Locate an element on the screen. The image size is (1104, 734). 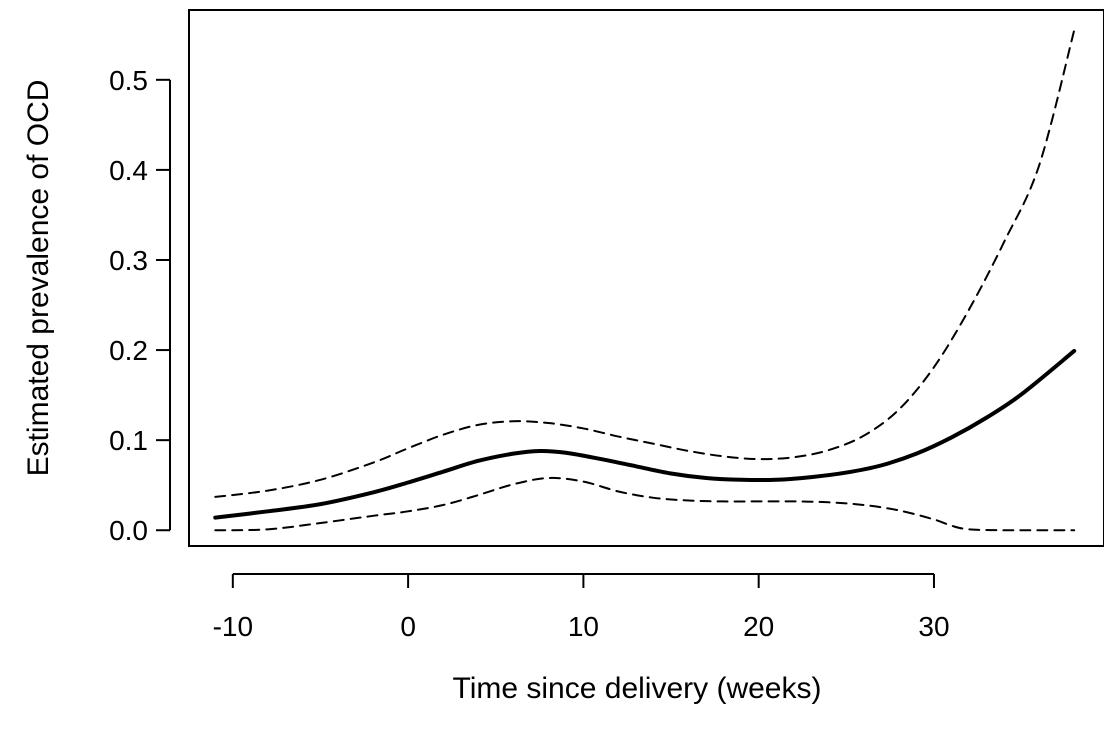
x-tick-label: -10 is located at coordinates (233, 626).